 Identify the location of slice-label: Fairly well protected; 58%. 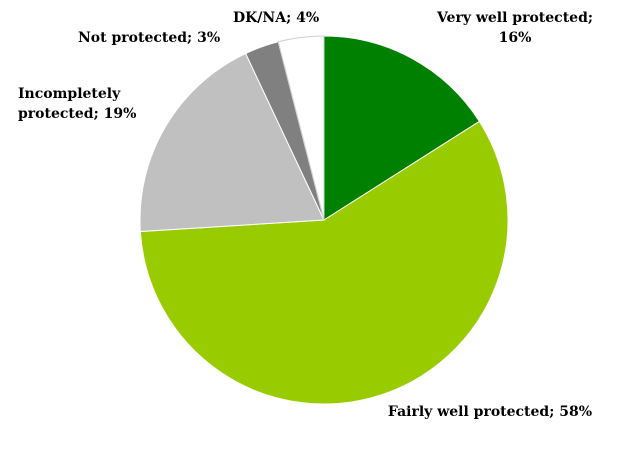
(490, 412).